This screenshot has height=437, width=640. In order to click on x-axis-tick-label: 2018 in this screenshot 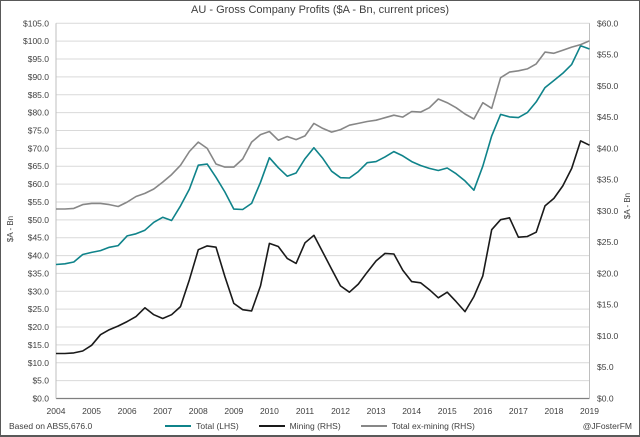, I will do `click(553, 411)`.